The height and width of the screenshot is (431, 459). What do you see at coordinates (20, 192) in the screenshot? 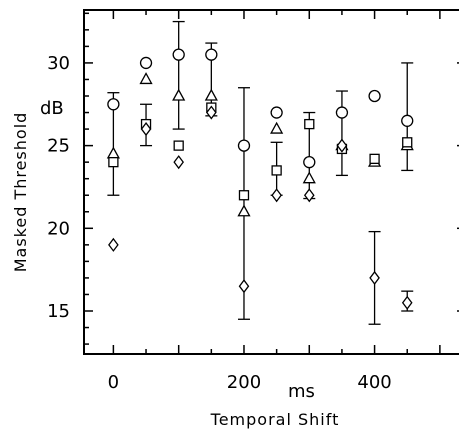
I see `y-axis-label: Masked Threshold` at bounding box center [20, 192].